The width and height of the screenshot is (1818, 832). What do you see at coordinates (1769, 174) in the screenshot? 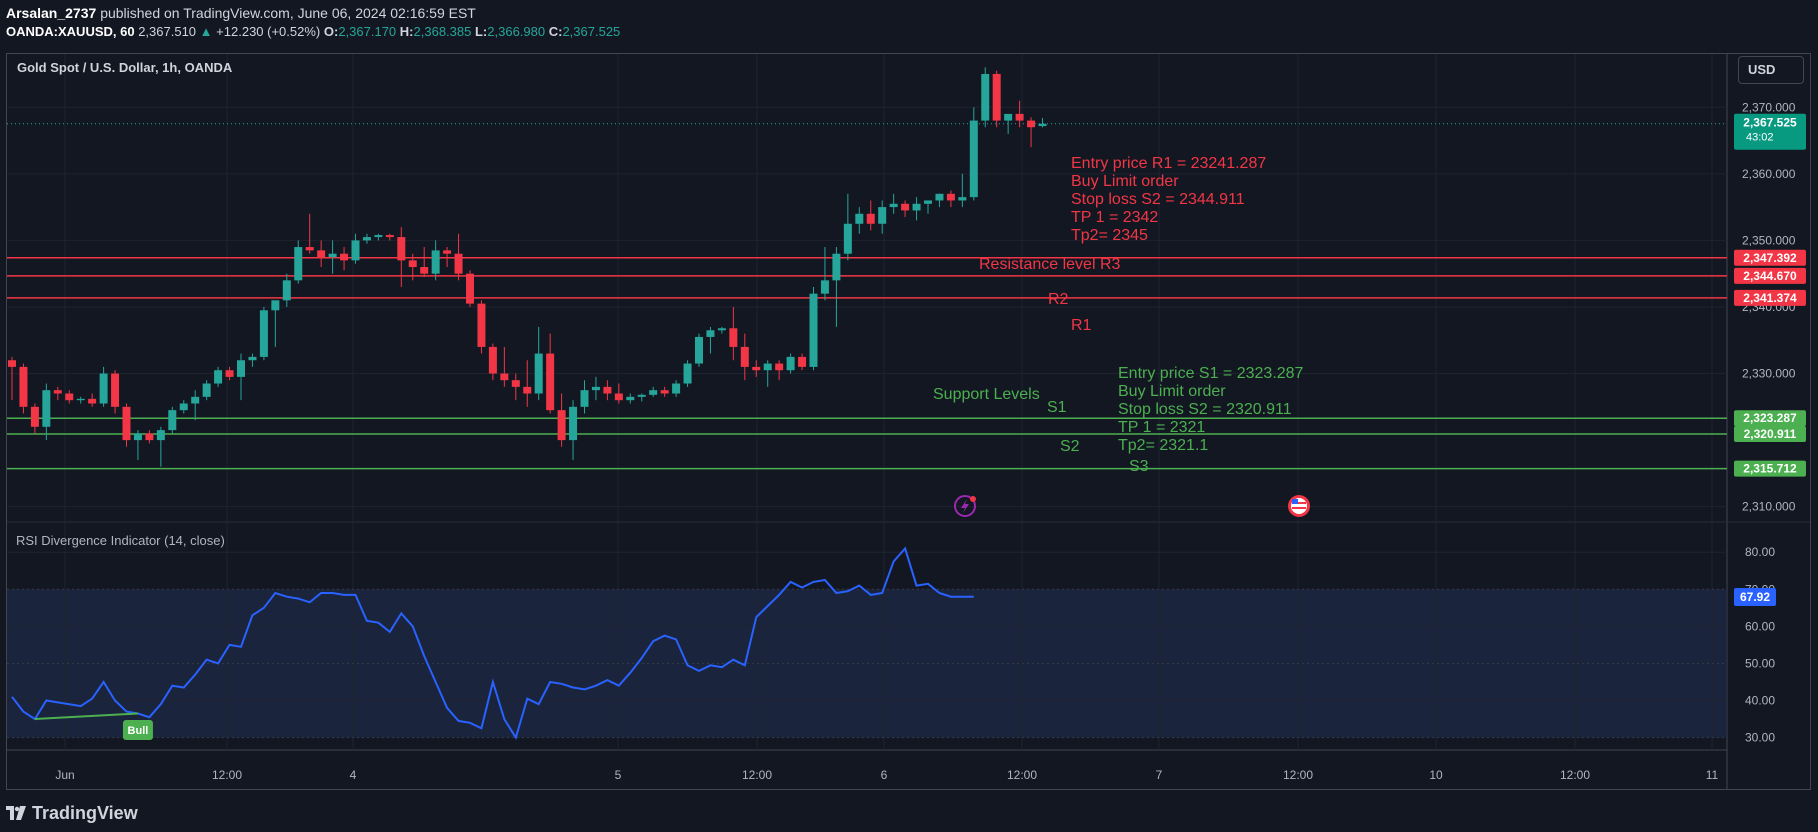
I see `price-tick-label: 2,360.000` at bounding box center [1769, 174].